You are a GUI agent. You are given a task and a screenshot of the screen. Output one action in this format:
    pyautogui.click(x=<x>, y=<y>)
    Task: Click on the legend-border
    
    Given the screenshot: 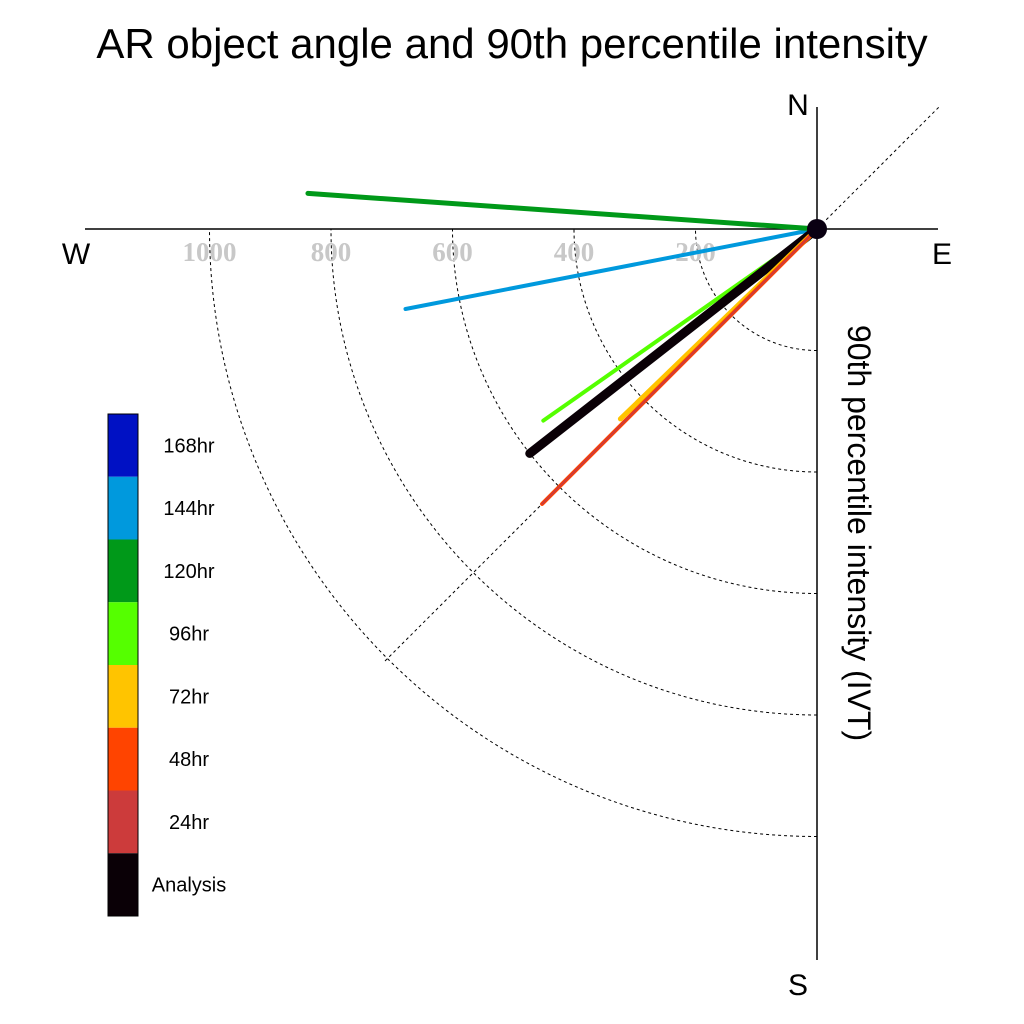 What is the action you would take?
    pyautogui.click(x=123, y=665)
    